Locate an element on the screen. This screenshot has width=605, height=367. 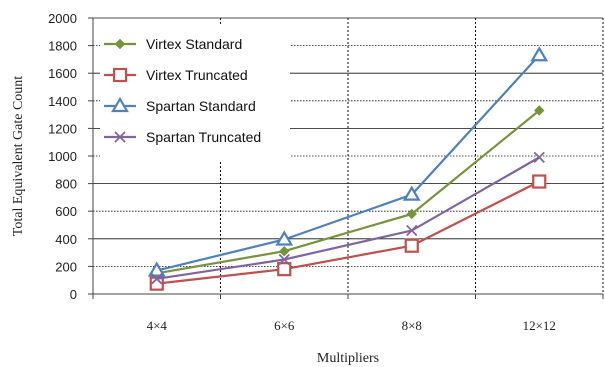
x-tick-label: 6×6 is located at coordinates (284, 325).